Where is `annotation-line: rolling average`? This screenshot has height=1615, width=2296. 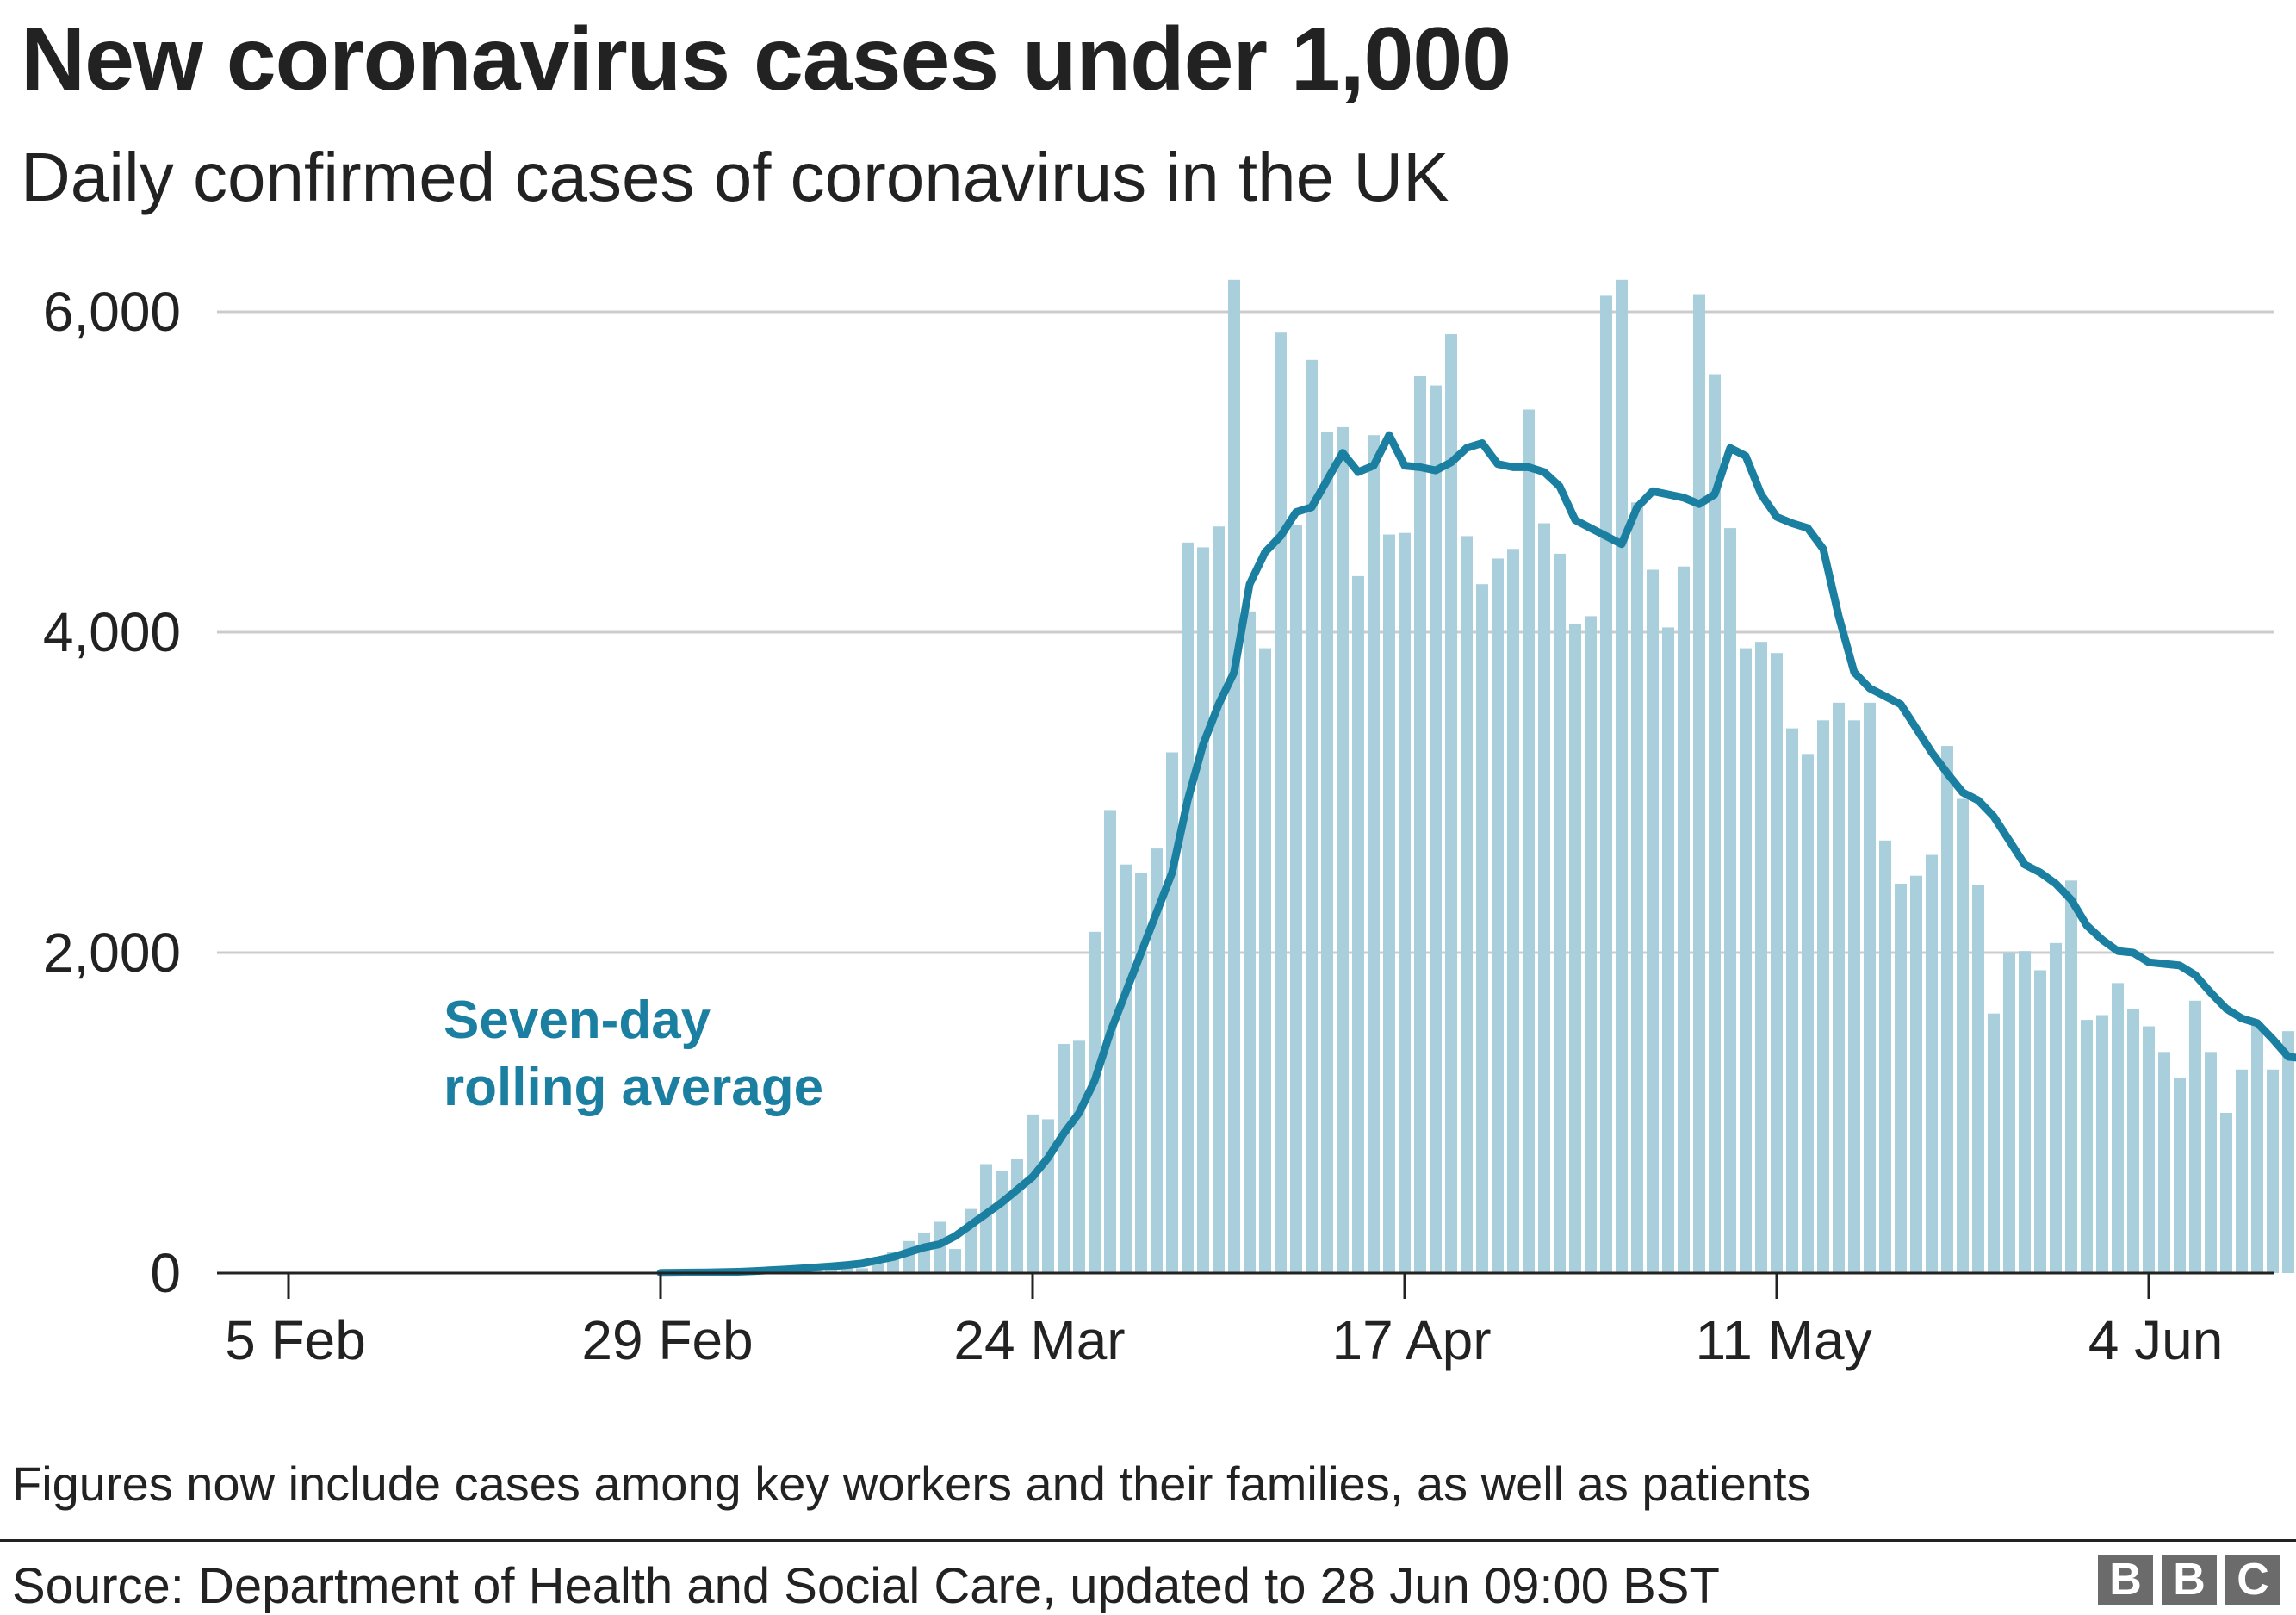
annotation-line: rolling average is located at coordinates (633, 1087).